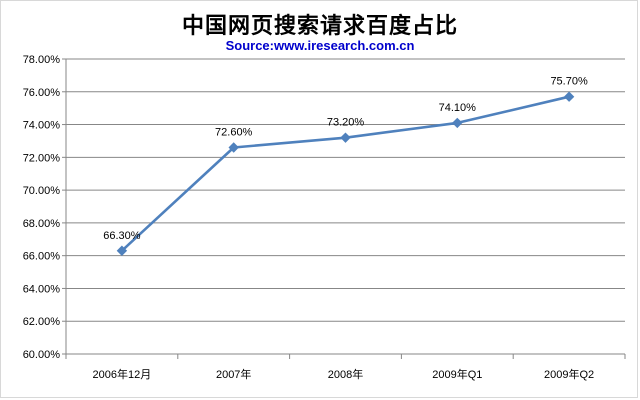  What do you see at coordinates (42, 158) in the screenshot?
I see `y-tick-label: 72.00%` at bounding box center [42, 158].